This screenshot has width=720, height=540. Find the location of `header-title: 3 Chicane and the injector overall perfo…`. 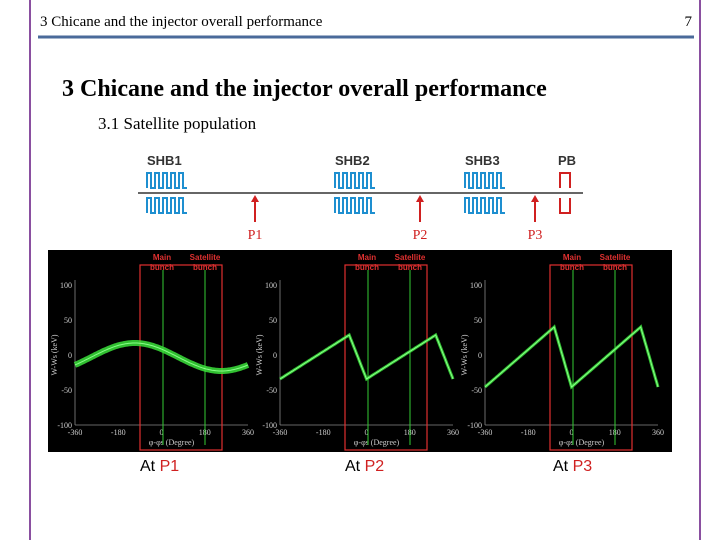

header-title: 3 Chicane and the injector overall perfo… is located at coordinates (181, 22).